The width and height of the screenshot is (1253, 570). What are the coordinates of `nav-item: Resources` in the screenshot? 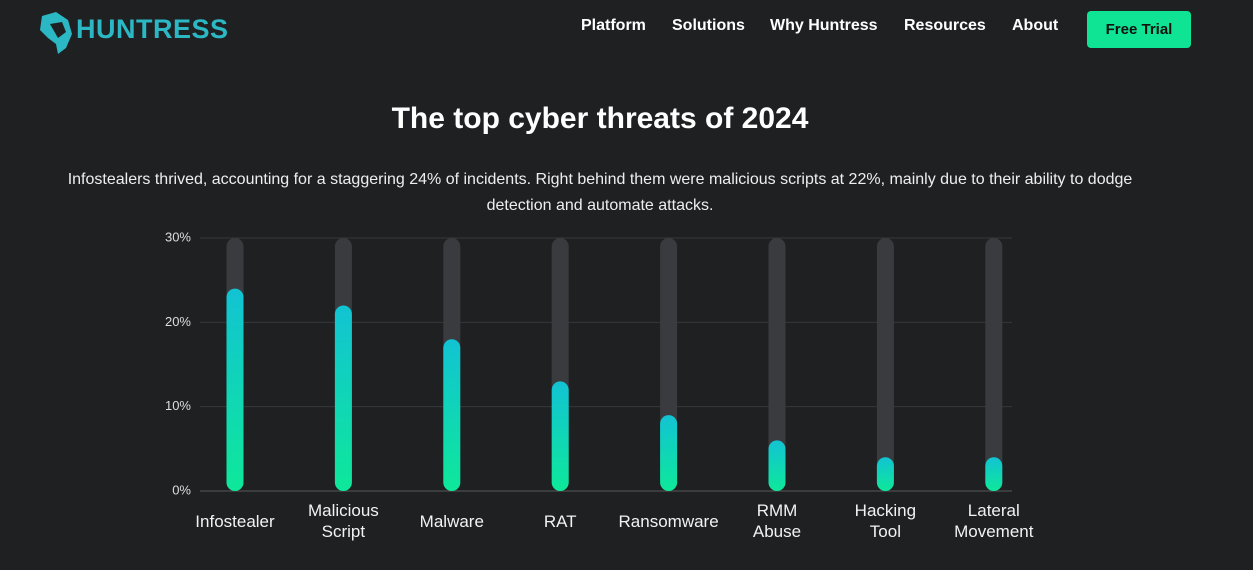 It's located at (945, 25).